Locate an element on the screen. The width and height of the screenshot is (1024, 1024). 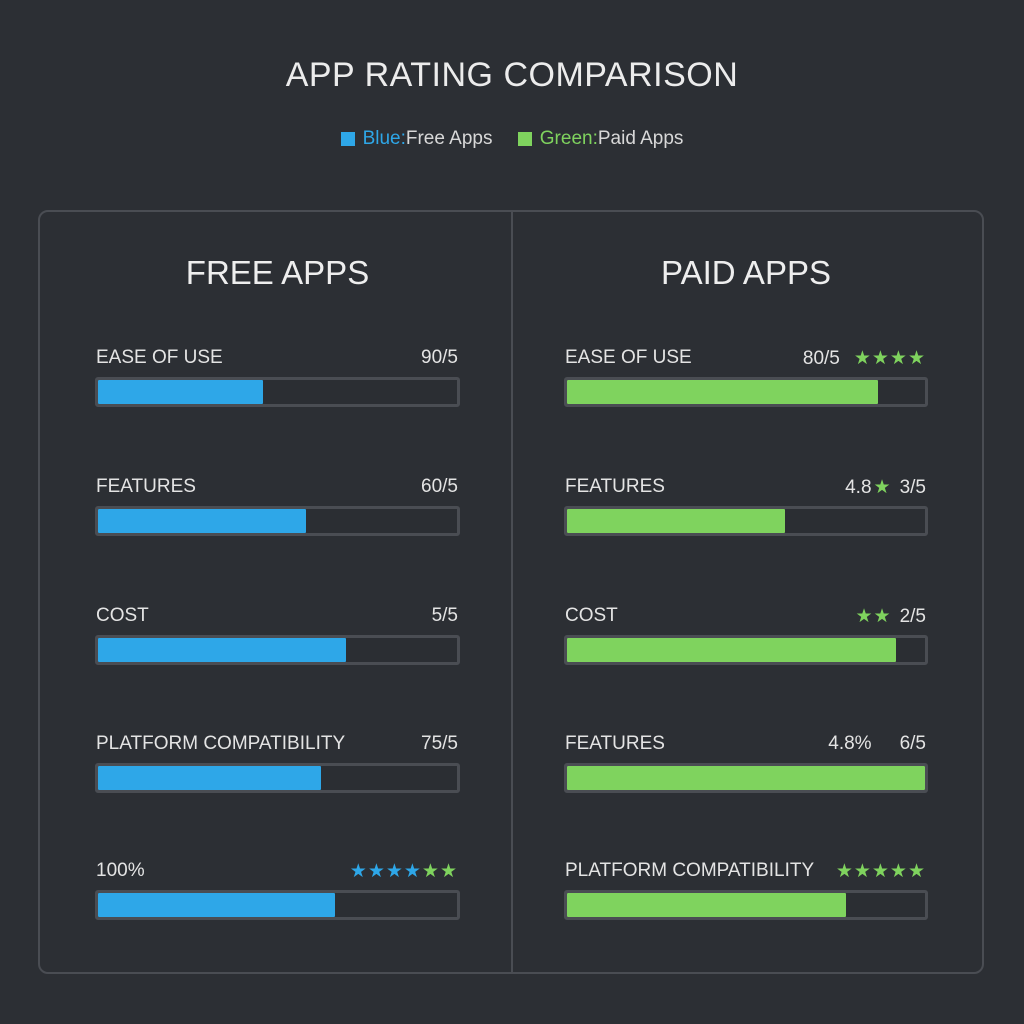
bar-row: EASE OF USE 80/5 ★★★★ is located at coordinates (746, 377).